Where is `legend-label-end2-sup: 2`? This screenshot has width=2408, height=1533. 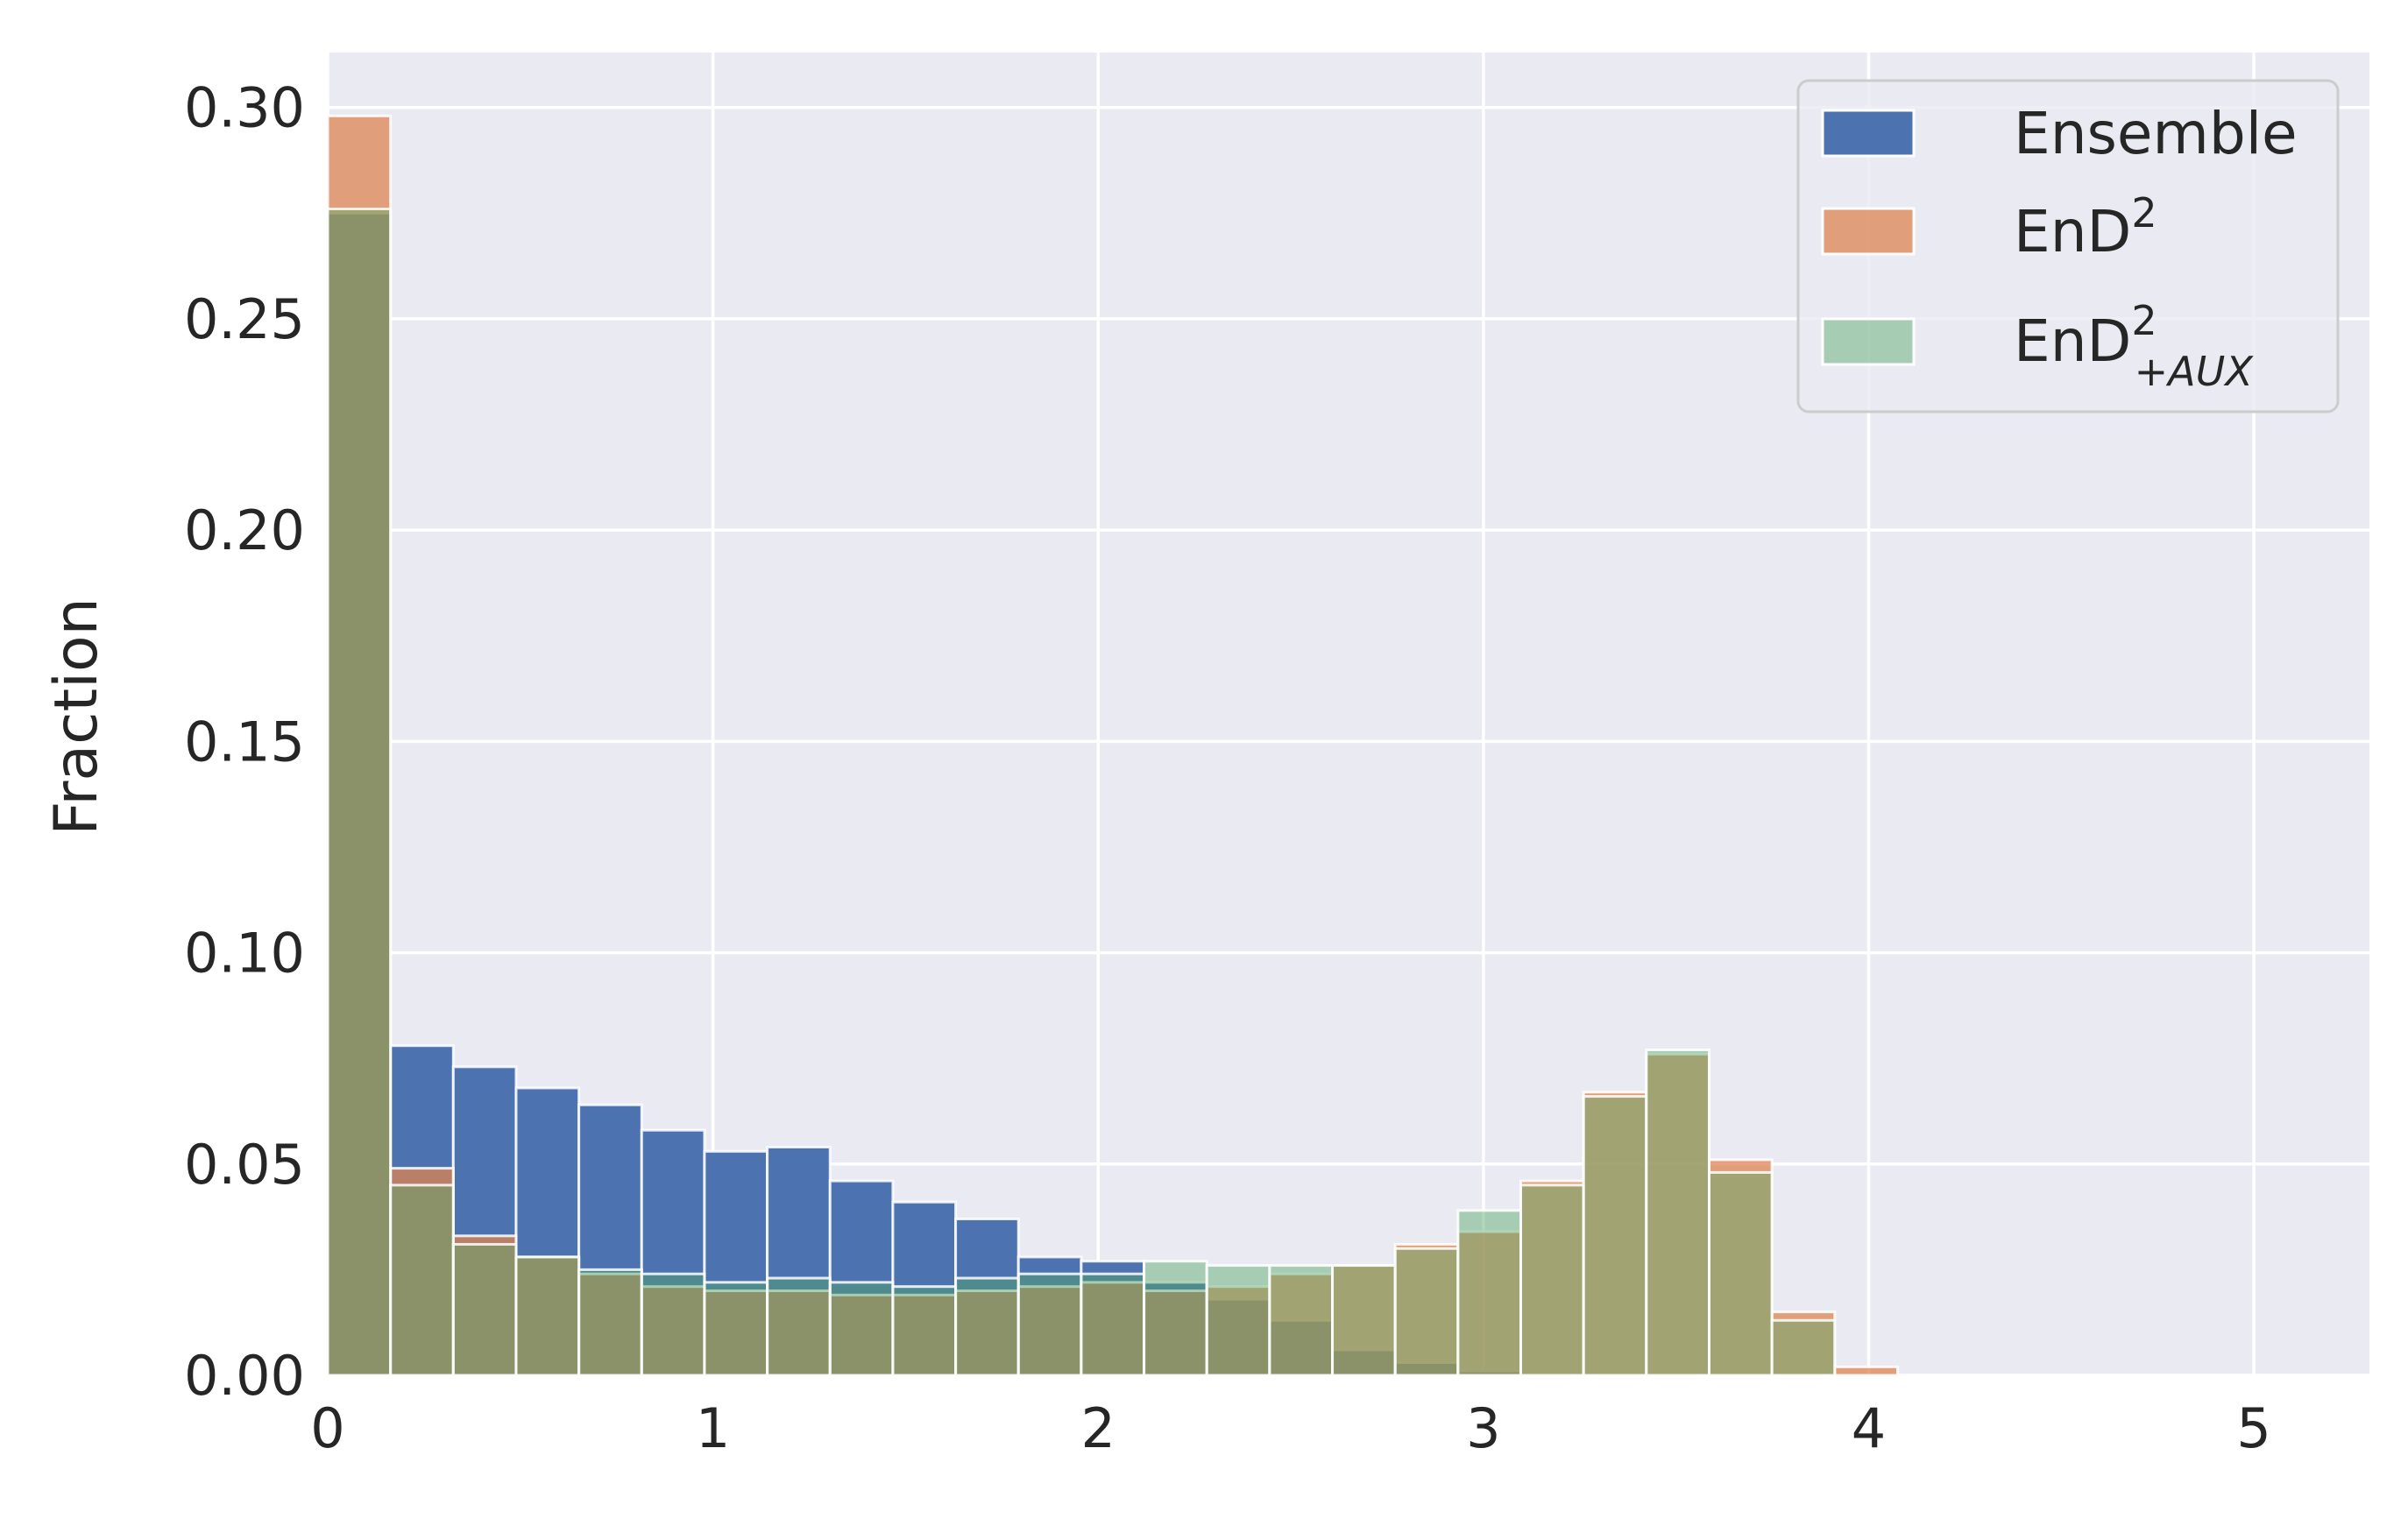
legend-label-end2-sup: 2 is located at coordinates (2144, 213).